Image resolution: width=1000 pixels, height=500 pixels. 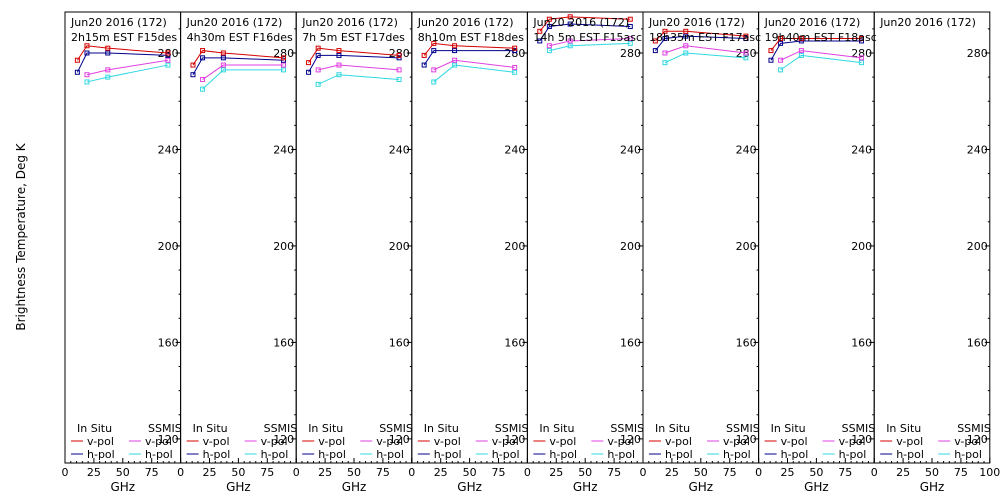 What do you see at coordinates (977, 53) in the screenshot?
I see `y-tick-label: 280` at bounding box center [977, 53].